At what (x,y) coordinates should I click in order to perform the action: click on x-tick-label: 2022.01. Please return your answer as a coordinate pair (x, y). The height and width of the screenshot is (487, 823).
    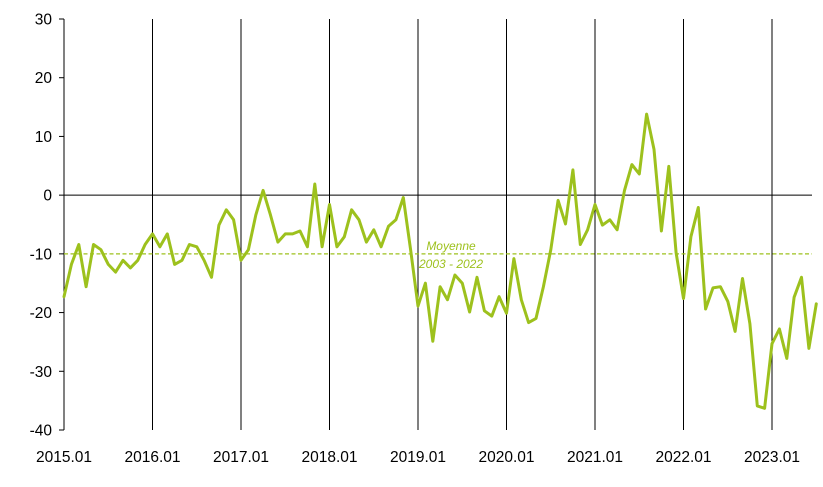
    Looking at the image, I should click on (683, 457).